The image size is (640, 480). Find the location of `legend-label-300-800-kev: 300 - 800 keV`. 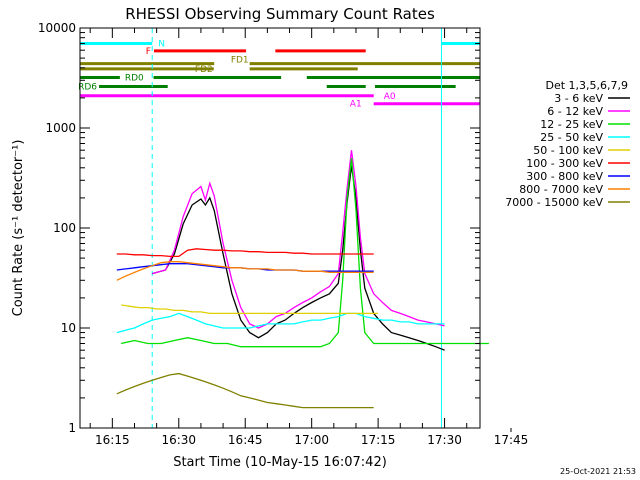

legend-label-300-800-kev: 300 - 800 keV is located at coordinates (564, 176).